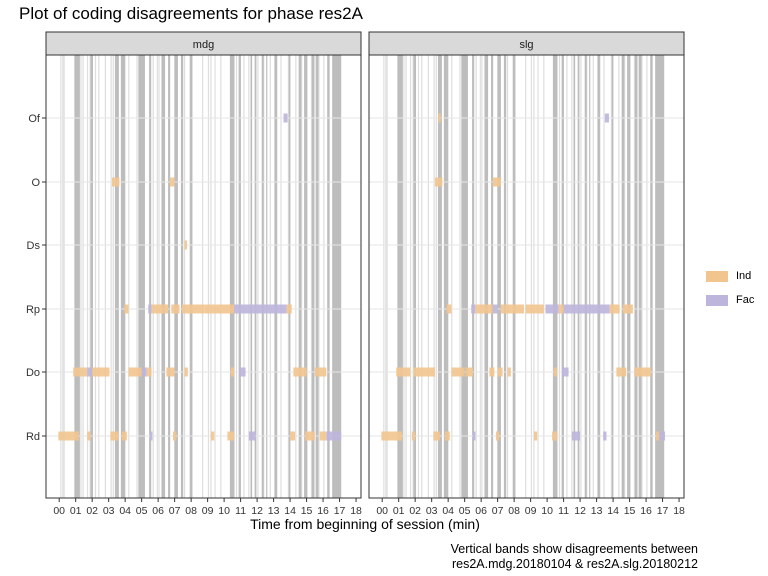  What do you see at coordinates (547, 511) in the screenshot?
I see `panel-slg-x-tick-label: 10` at bounding box center [547, 511].